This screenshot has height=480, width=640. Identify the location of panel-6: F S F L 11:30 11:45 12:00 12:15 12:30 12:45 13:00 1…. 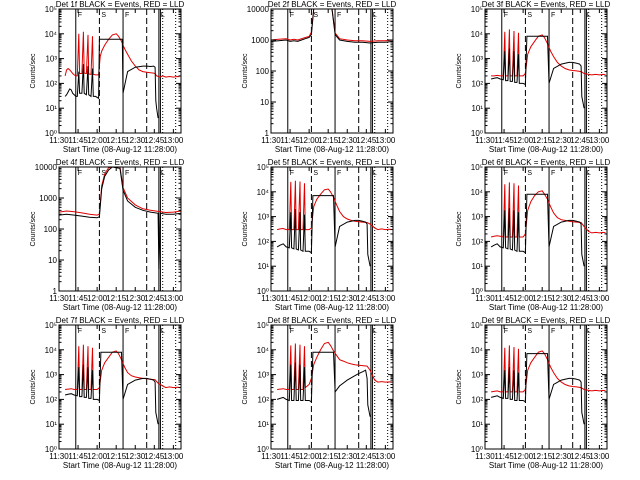
(533, 235).